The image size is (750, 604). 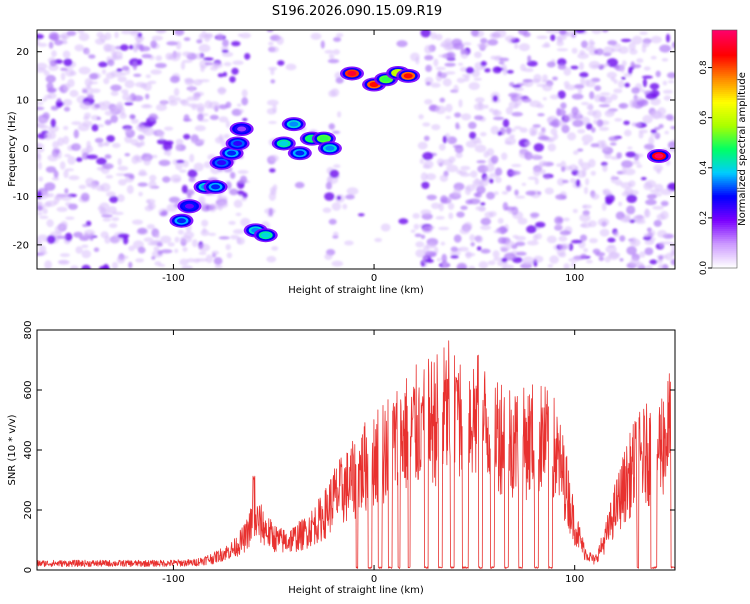 What do you see at coordinates (22, 52) in the screenshot?
I see `y-tick-label: 20` at bounding box center [22, 52].